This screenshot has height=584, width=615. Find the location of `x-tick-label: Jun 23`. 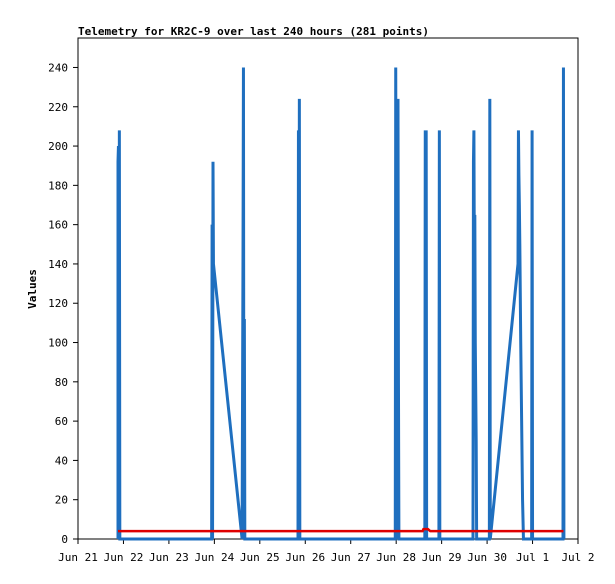

x-tick-label: Jun 23 is located at coordinates (169, 557).